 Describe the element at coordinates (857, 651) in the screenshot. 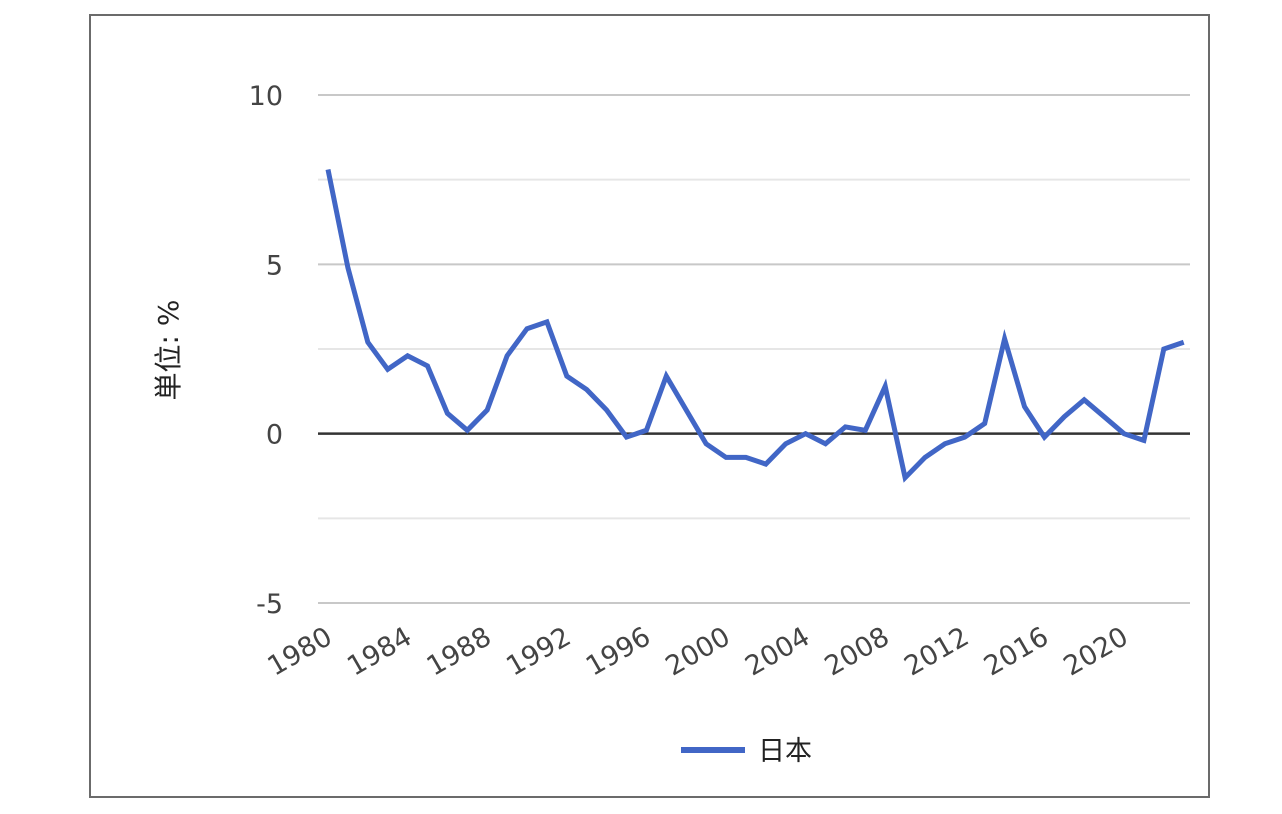

I see `x-tick-label-7: 2008` at that location.